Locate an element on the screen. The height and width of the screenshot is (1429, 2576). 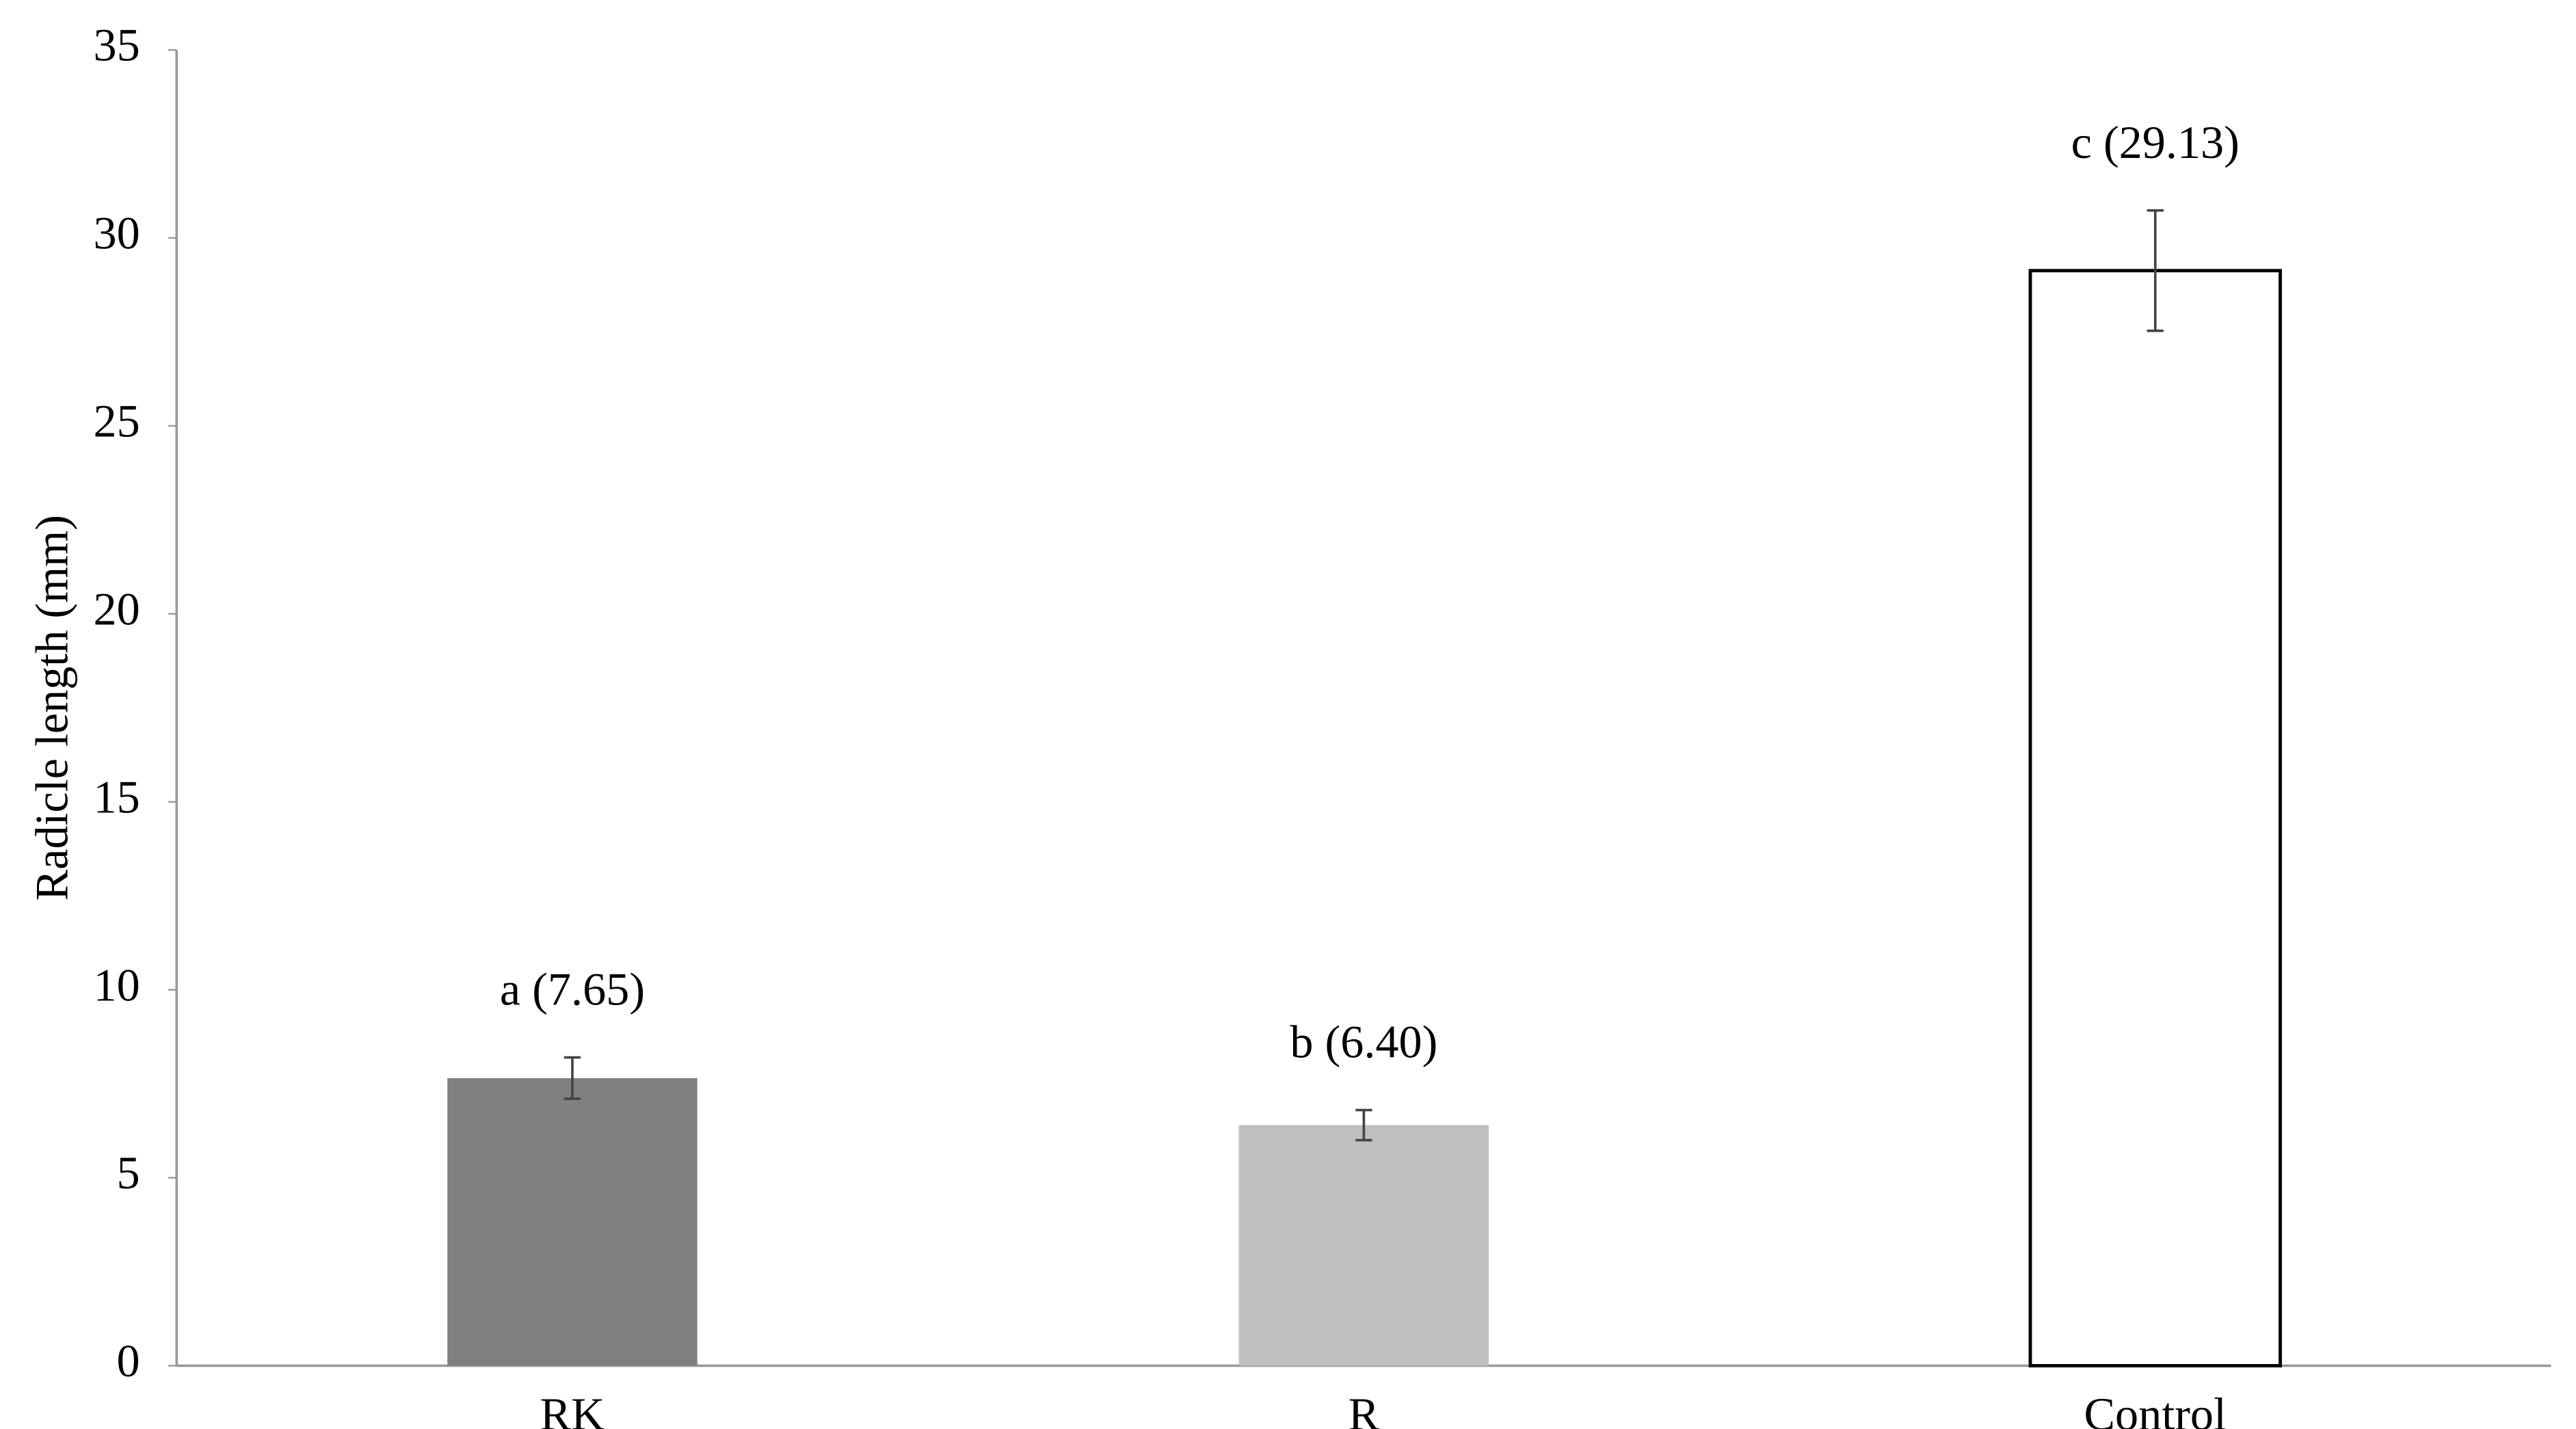
y-tick-label: 5 is located at coordinates (128, 1173).